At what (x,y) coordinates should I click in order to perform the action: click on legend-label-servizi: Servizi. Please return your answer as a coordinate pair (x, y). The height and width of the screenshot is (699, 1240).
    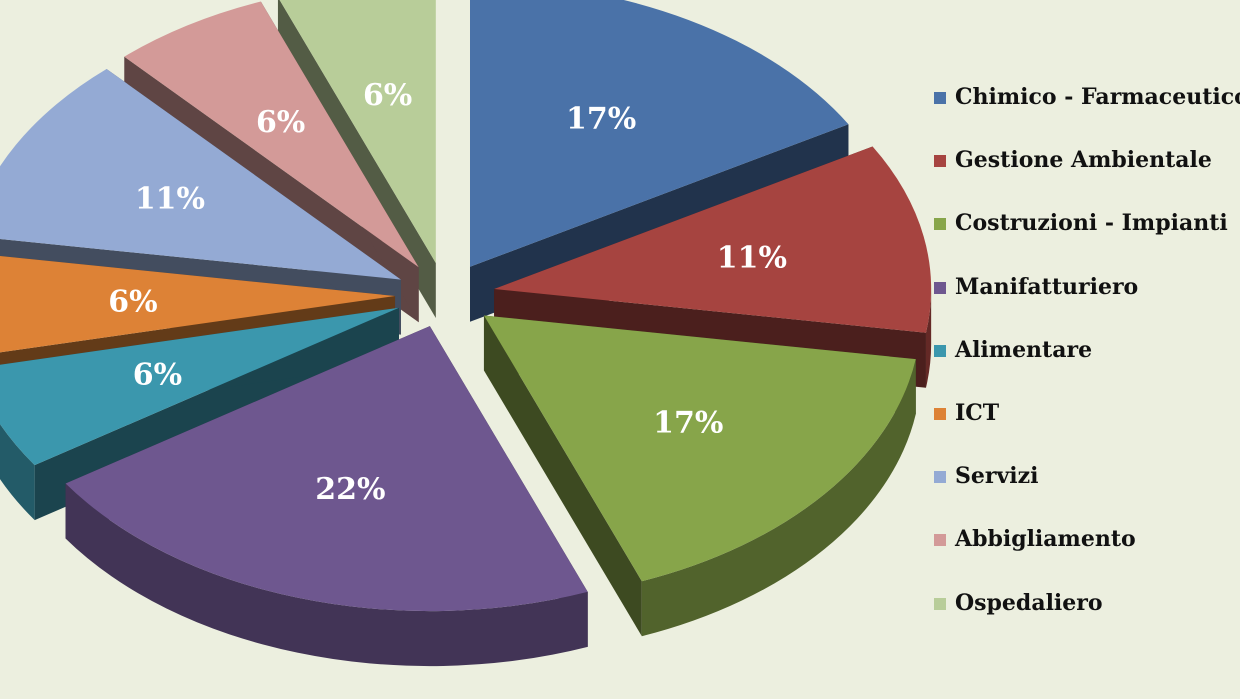
    Looking at the image, I should click on (997, 476).